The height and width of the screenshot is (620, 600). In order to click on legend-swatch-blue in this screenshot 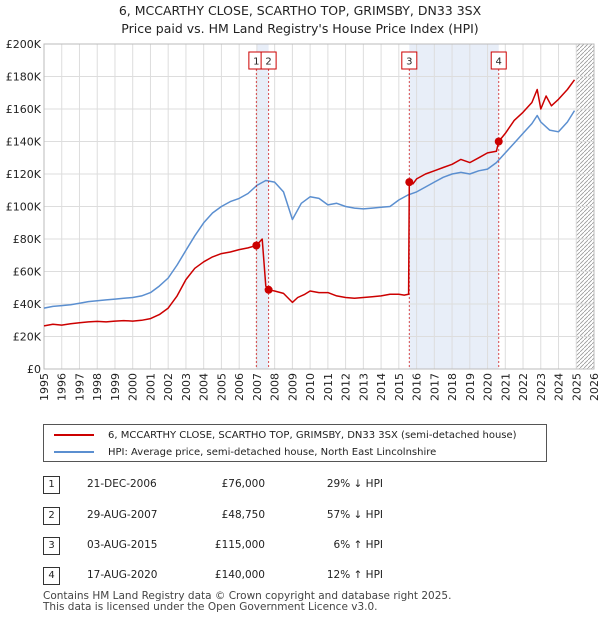, I will do `click(74, 452)`.